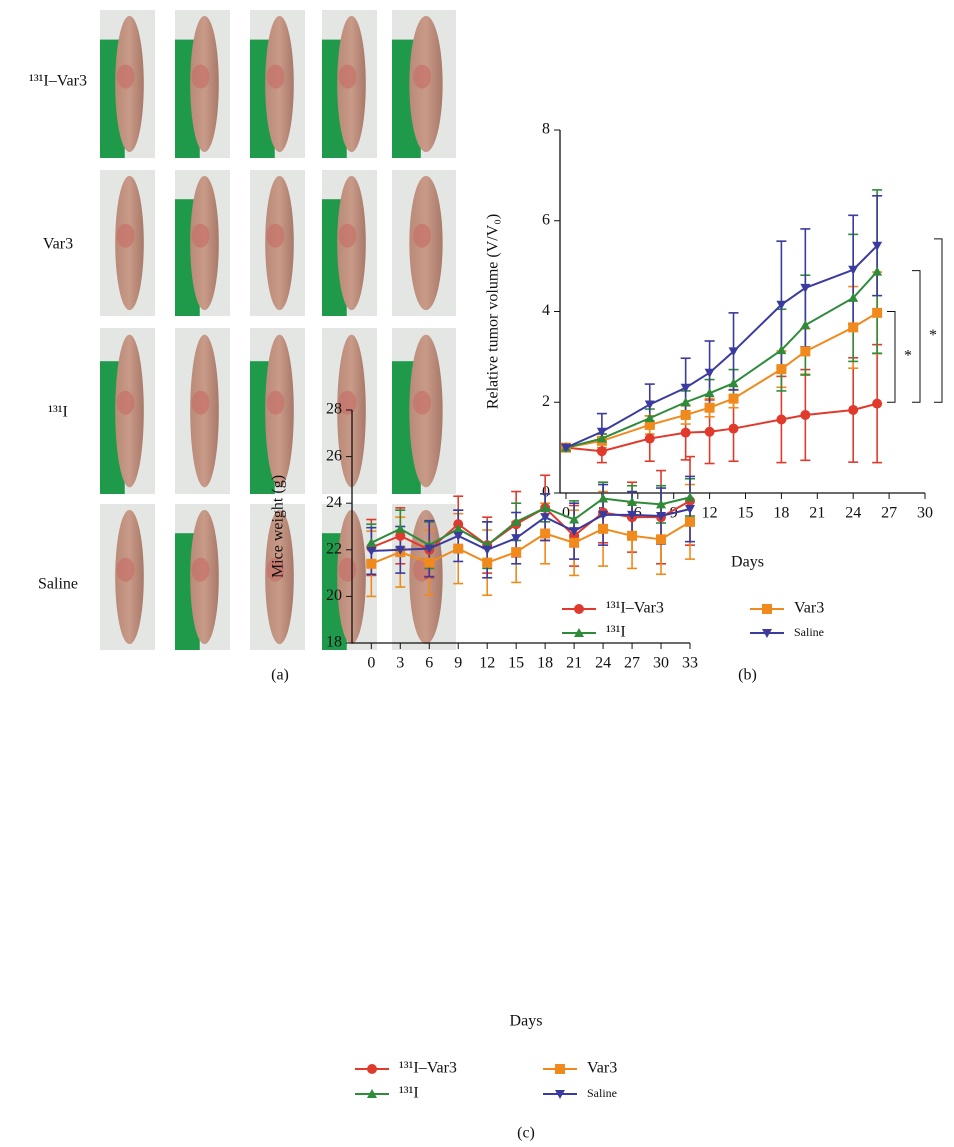 The height and width of the screenshot is (1147, 954). I want to click on y-tick-label: 20, so click(334, 595).